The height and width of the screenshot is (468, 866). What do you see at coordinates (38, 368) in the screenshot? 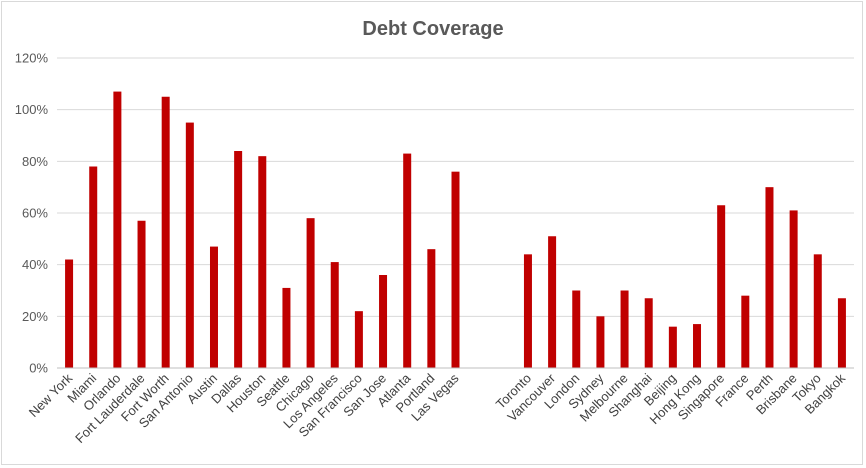
I see `y-tick-label: 0%` at bounding box center [38, 368].